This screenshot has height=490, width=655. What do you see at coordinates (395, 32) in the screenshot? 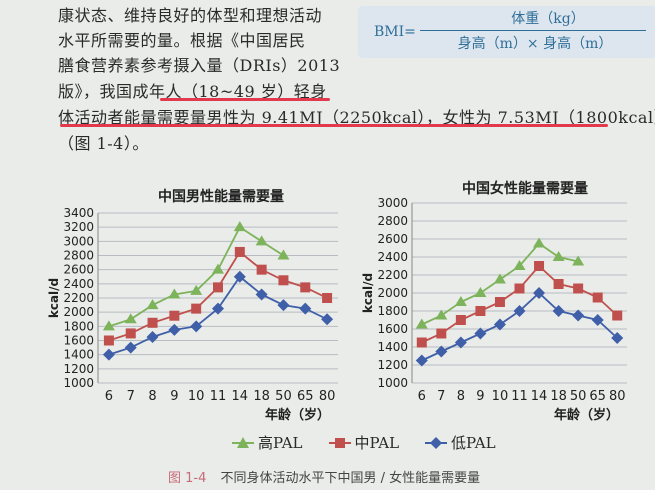
I see `bmi-label: BMI=` at bounding box center [395, 32].